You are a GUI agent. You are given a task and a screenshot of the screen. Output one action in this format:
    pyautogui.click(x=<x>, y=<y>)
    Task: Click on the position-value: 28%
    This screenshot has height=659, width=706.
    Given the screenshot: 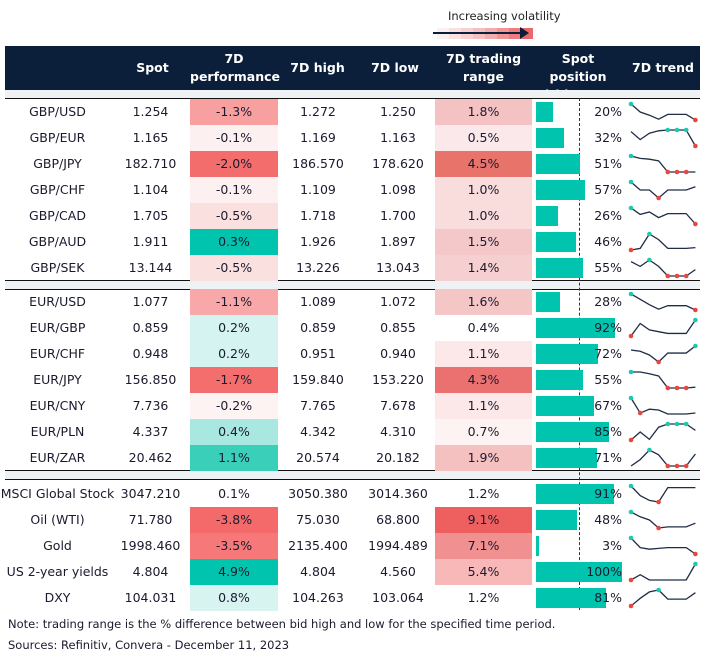 What is the action you would take?
    pyautogui.click(x=608, y=301)
    